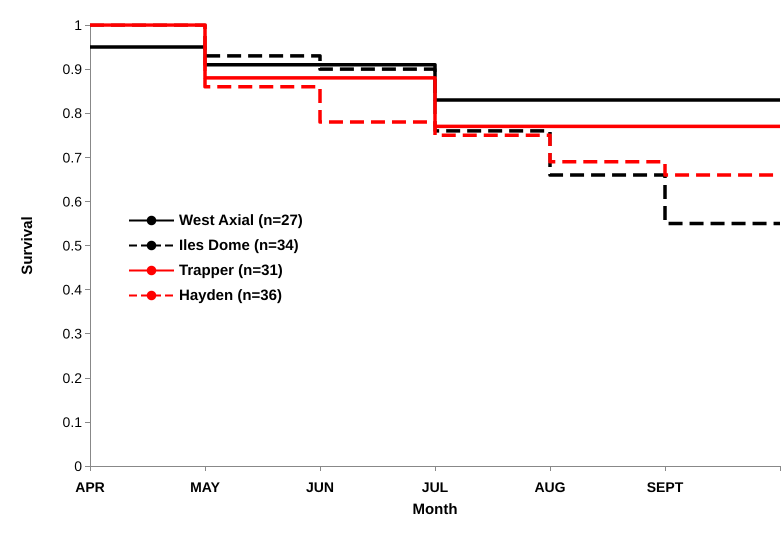  I want to click on y-tick-label: 0.6, so click(72, 201).